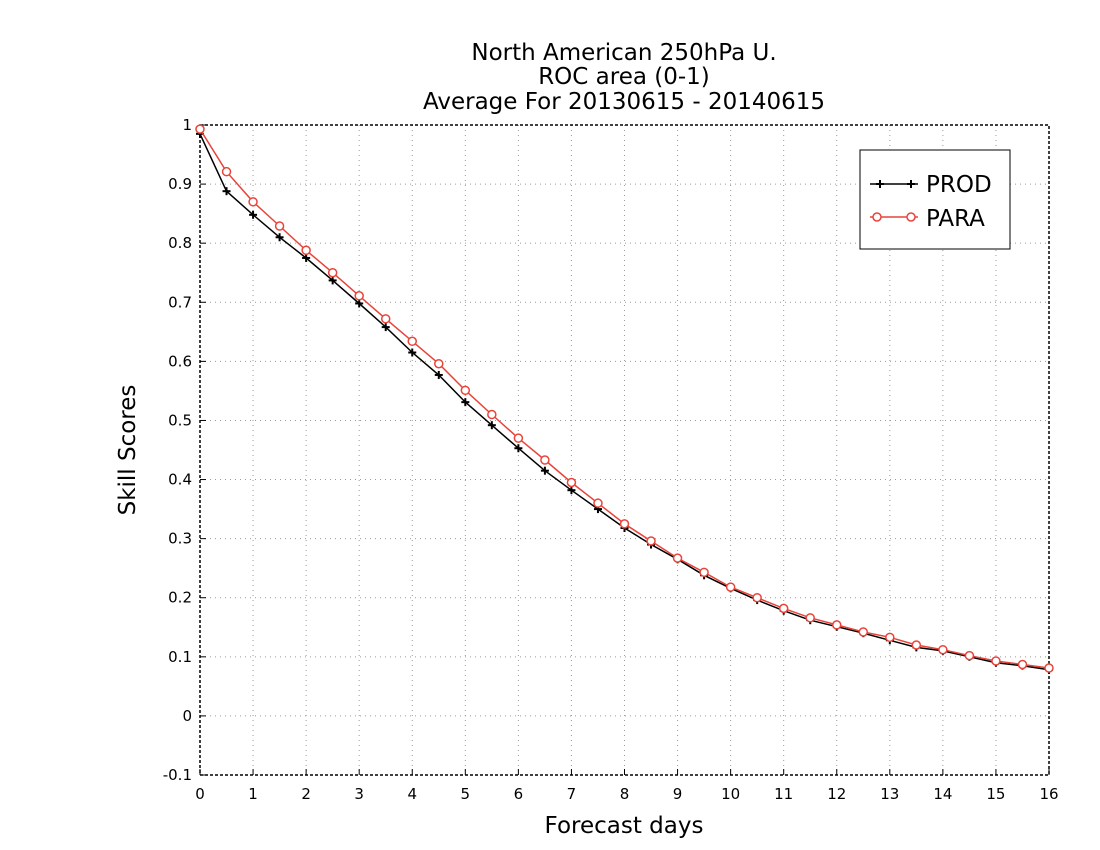 The height and width of the screenshot is (850, 1100). Describe the element at coordinates (306, 794) in the screenshot. I see `x-tick-label: 2` at that location.